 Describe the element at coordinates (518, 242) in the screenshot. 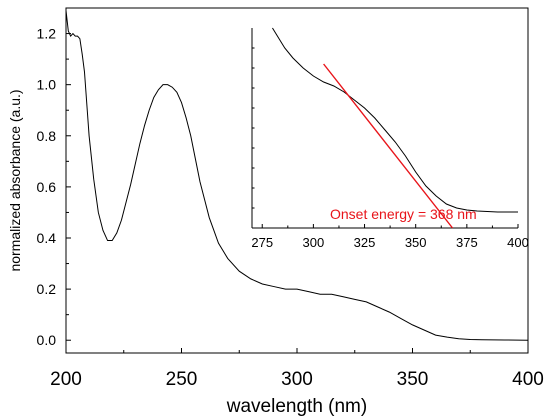

I see `inset-x-tick-label: 400` at that location.